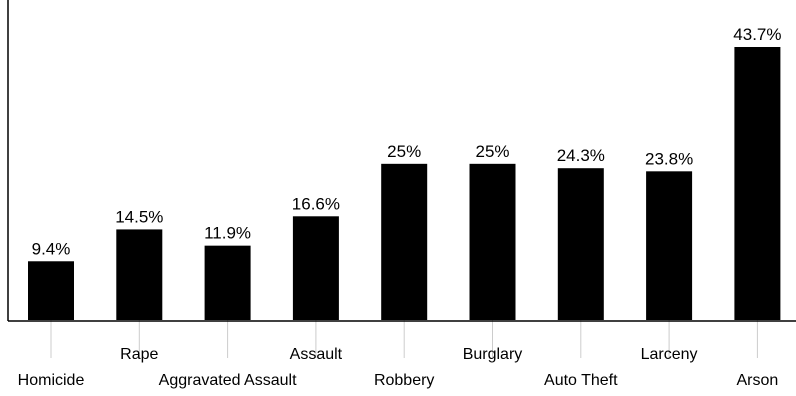 This screenshot has height=396, width=796. I want to click on data-label-robbery: 25%, so click(404, 151).